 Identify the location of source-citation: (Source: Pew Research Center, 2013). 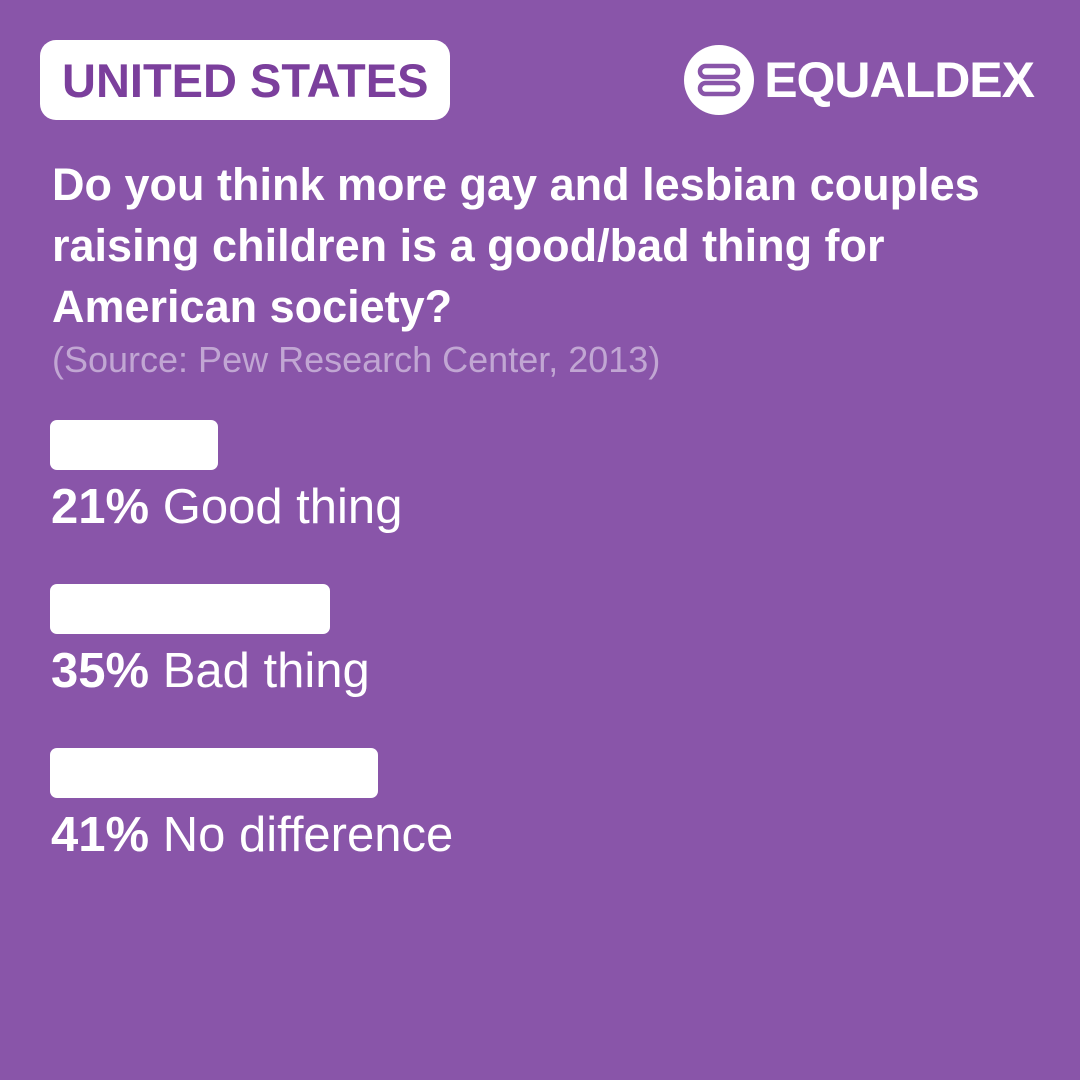
(356, 359).